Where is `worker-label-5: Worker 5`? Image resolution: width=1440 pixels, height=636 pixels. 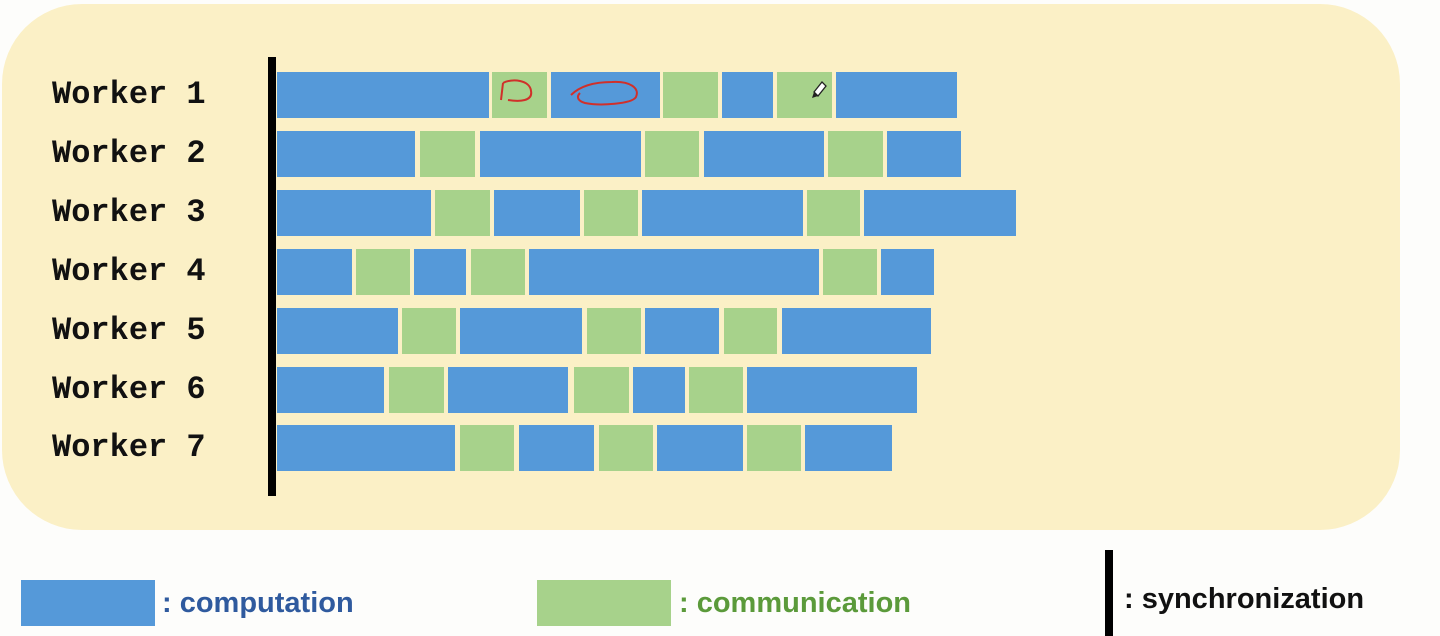
worker-label-5: Worker 5 is located at coordinates (129, 330).